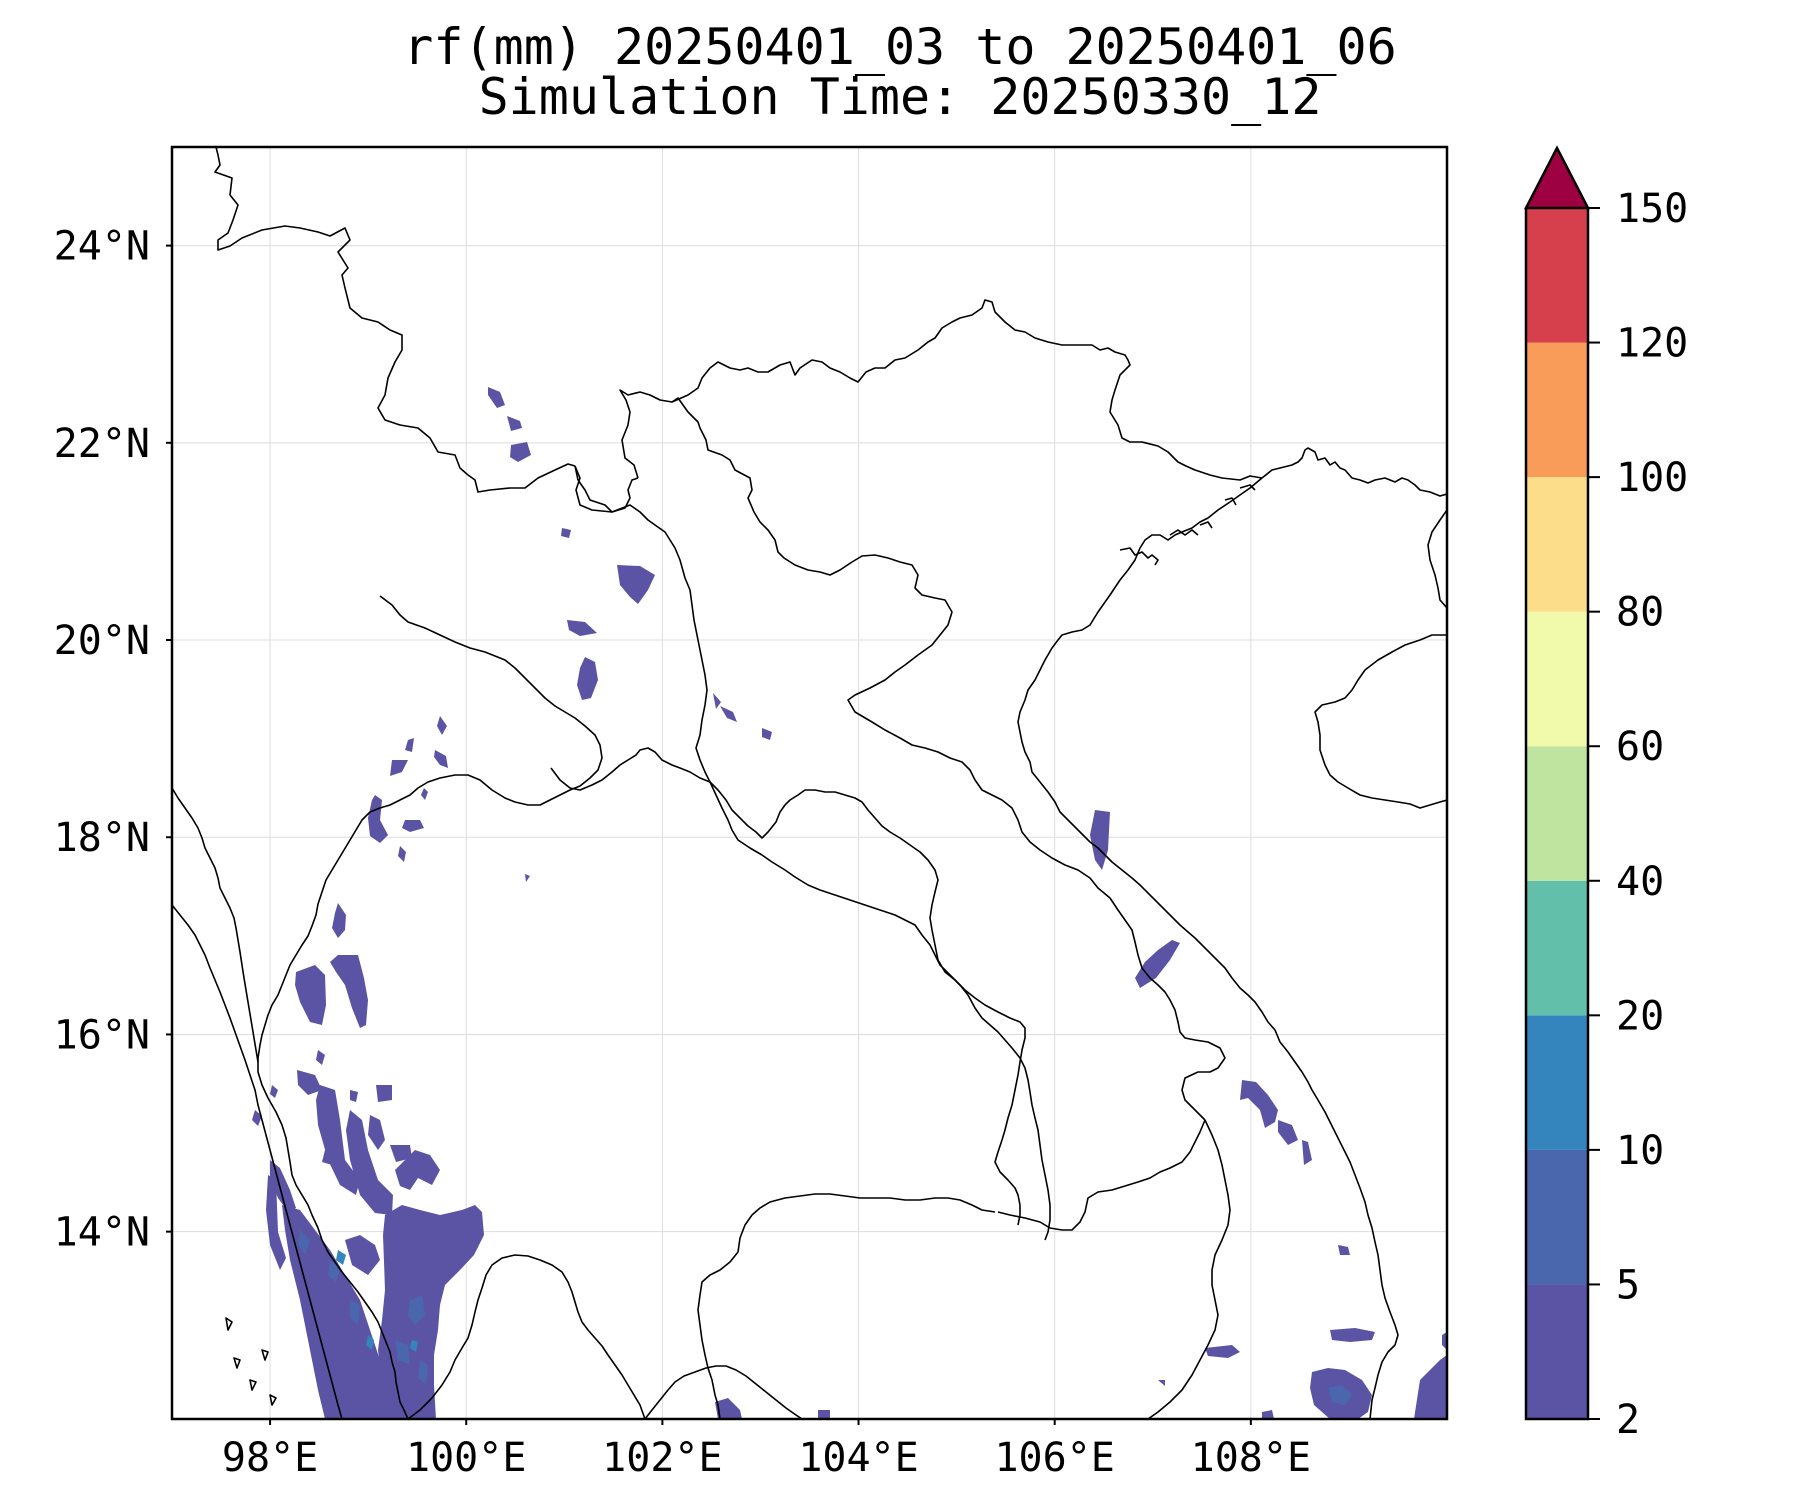 This screenshot has height=1500, width=1800. I want to click on country-border-laos-thailand, so click(812, 853).